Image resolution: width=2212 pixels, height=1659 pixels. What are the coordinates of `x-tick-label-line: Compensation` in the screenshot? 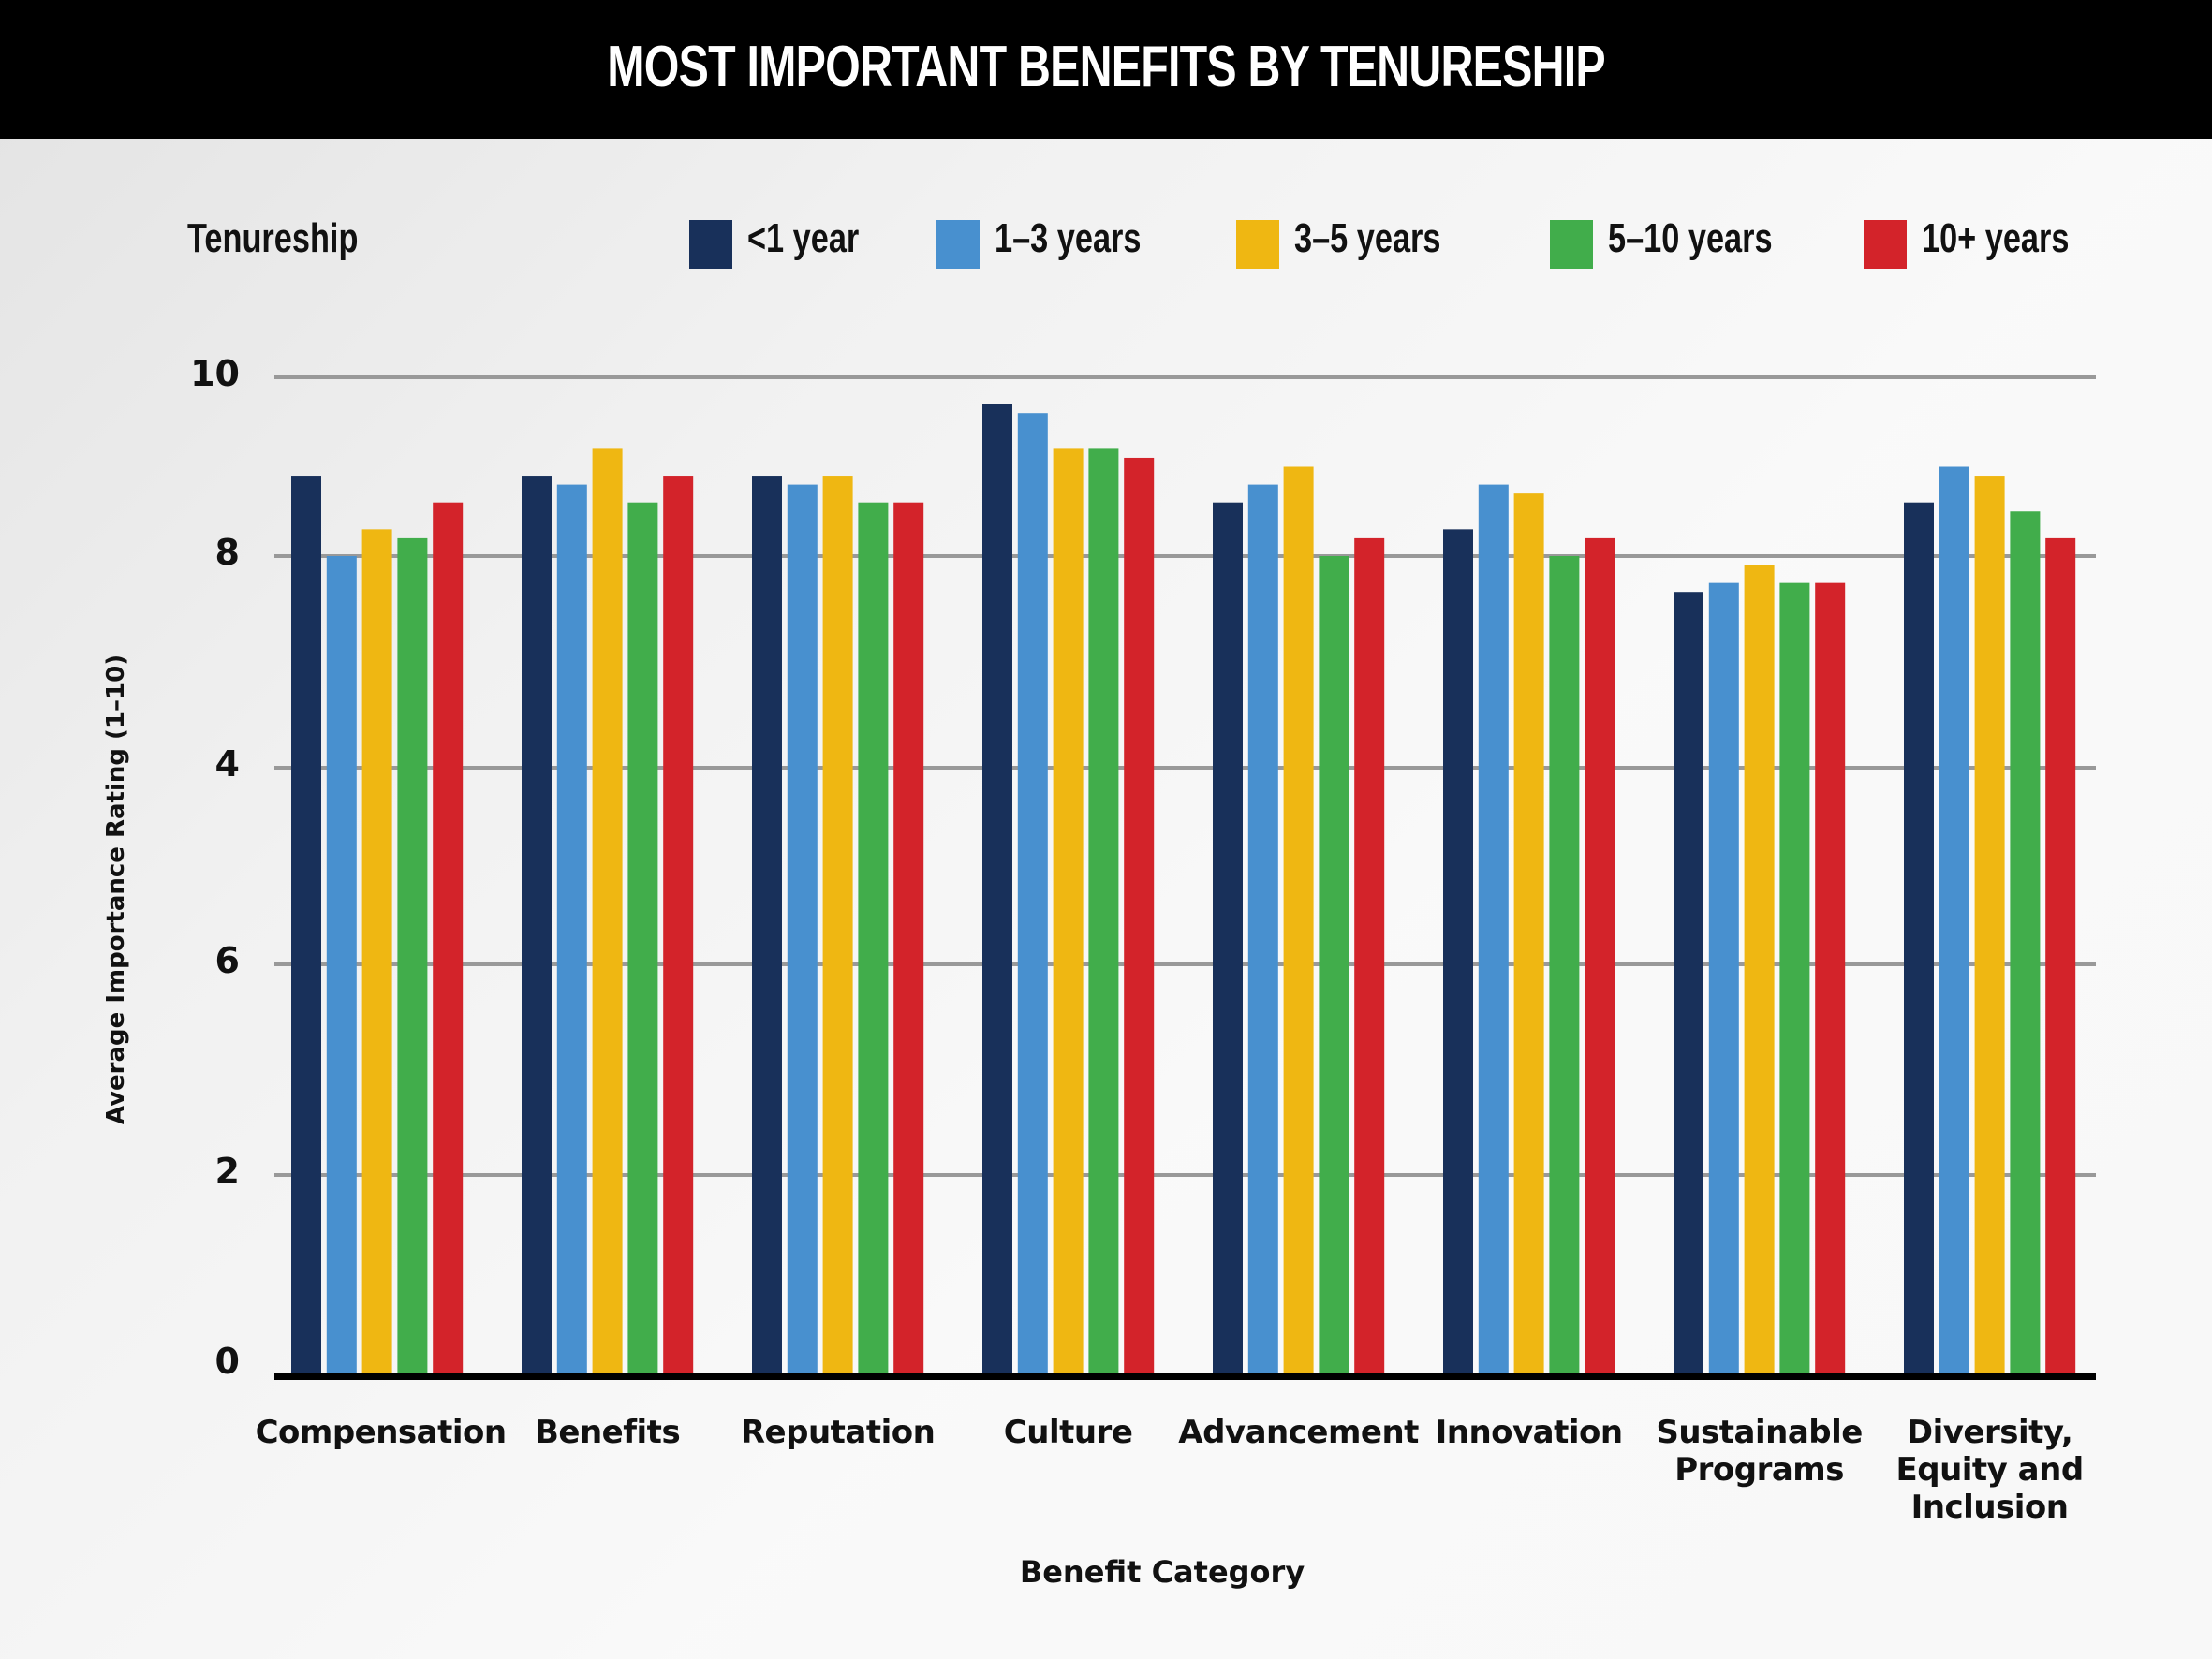 It's located at (382, 1432).